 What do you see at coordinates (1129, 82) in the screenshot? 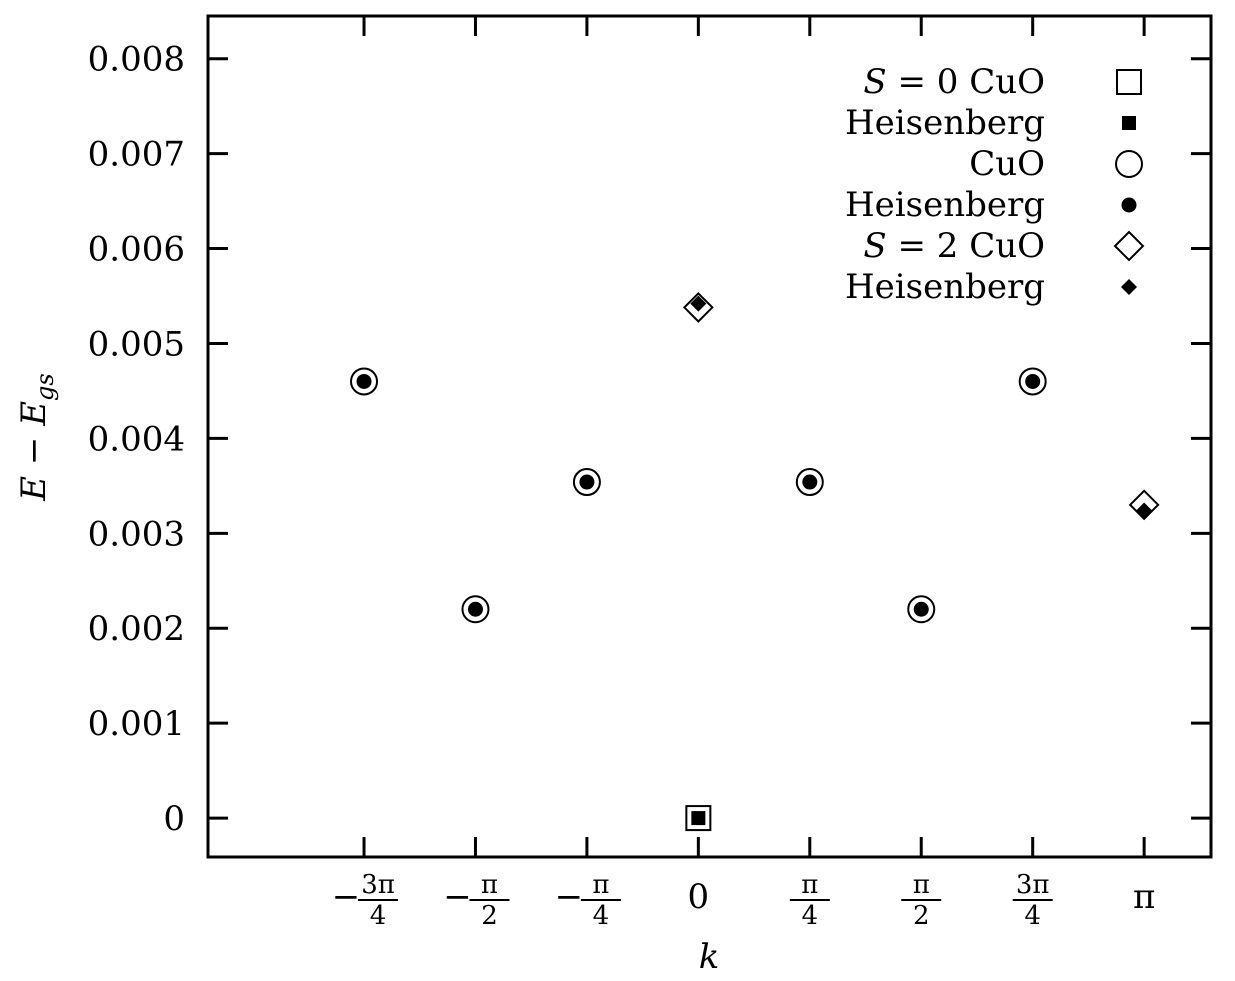
I see `legend-marker-open-square` at bounding box center [1129, 82].